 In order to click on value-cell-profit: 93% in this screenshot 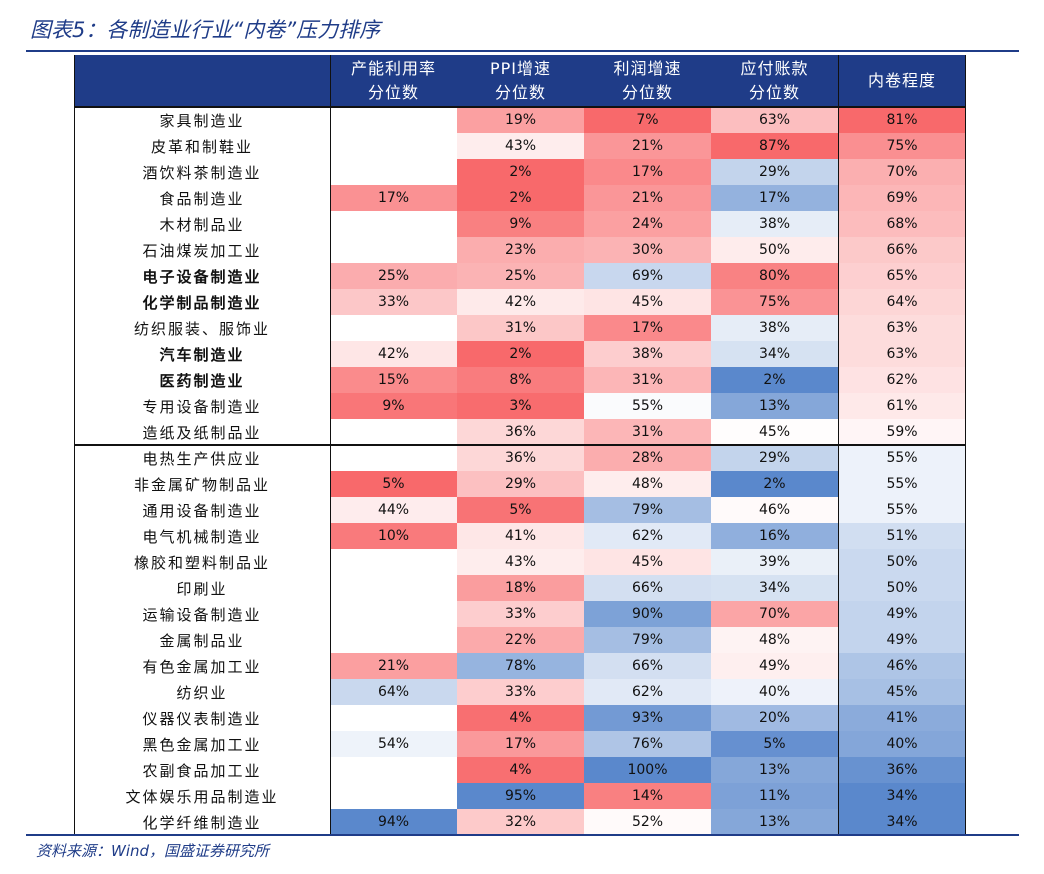, I will do `click(647, 718)`.